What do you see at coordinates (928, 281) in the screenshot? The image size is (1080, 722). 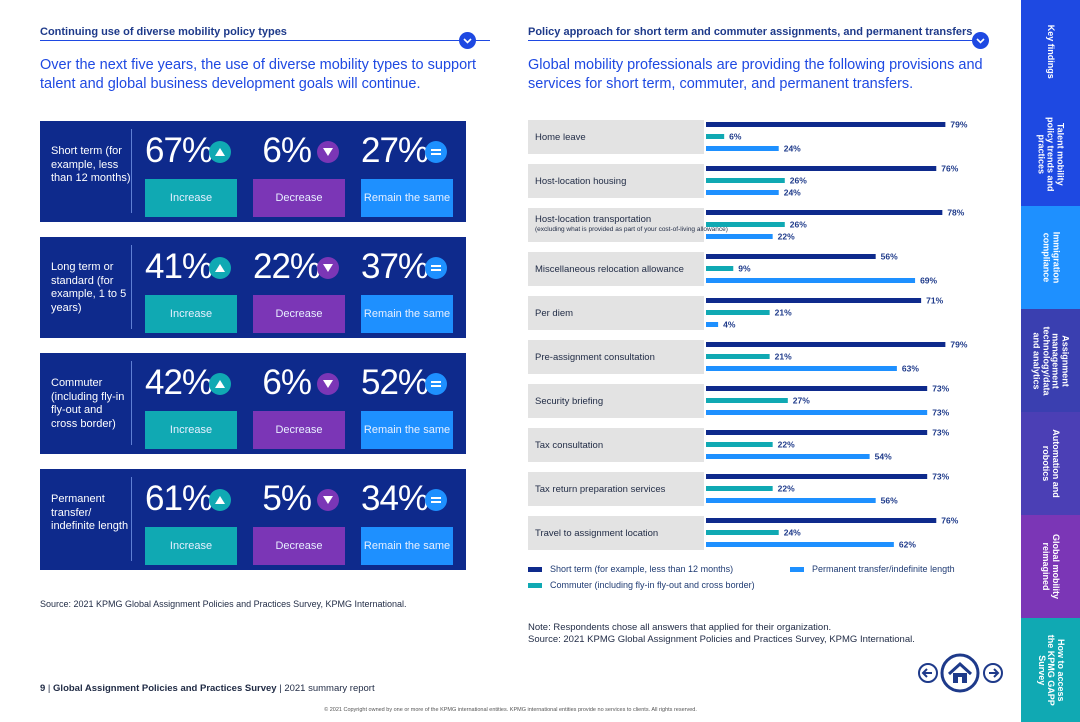 I see `bar-value-label: 69%` at bounding box center [928, 281].